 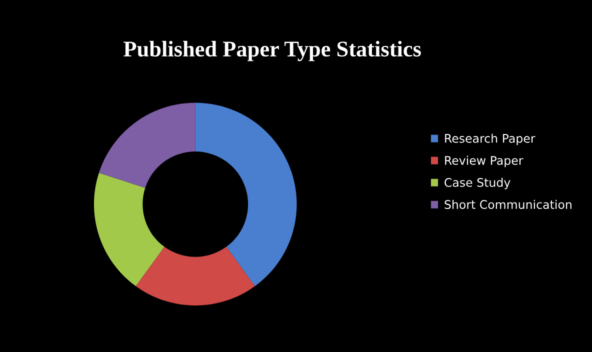 I want to click on legend-label: Research Paper, so click(x=490, y=140).